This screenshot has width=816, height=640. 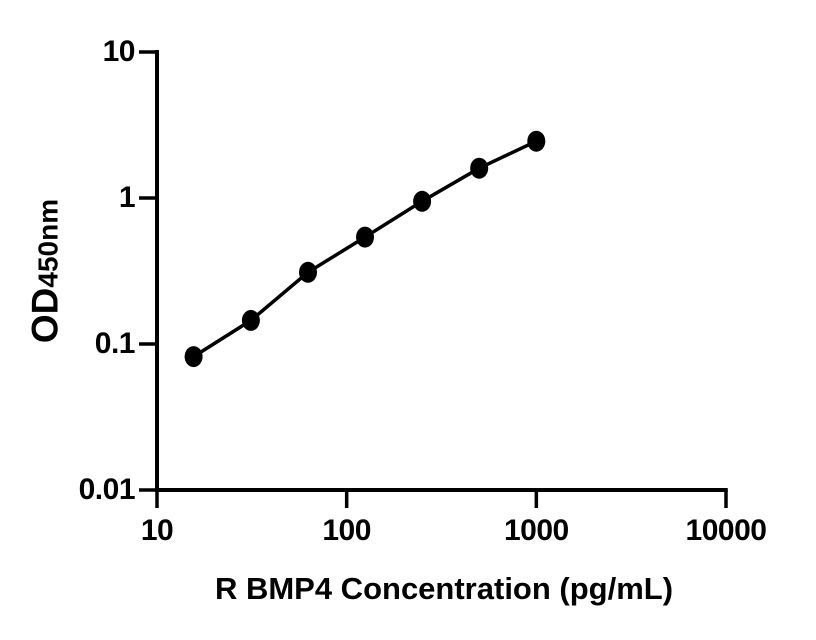 I want to click on x-tick-label: 100, so click(x=346, y=530).